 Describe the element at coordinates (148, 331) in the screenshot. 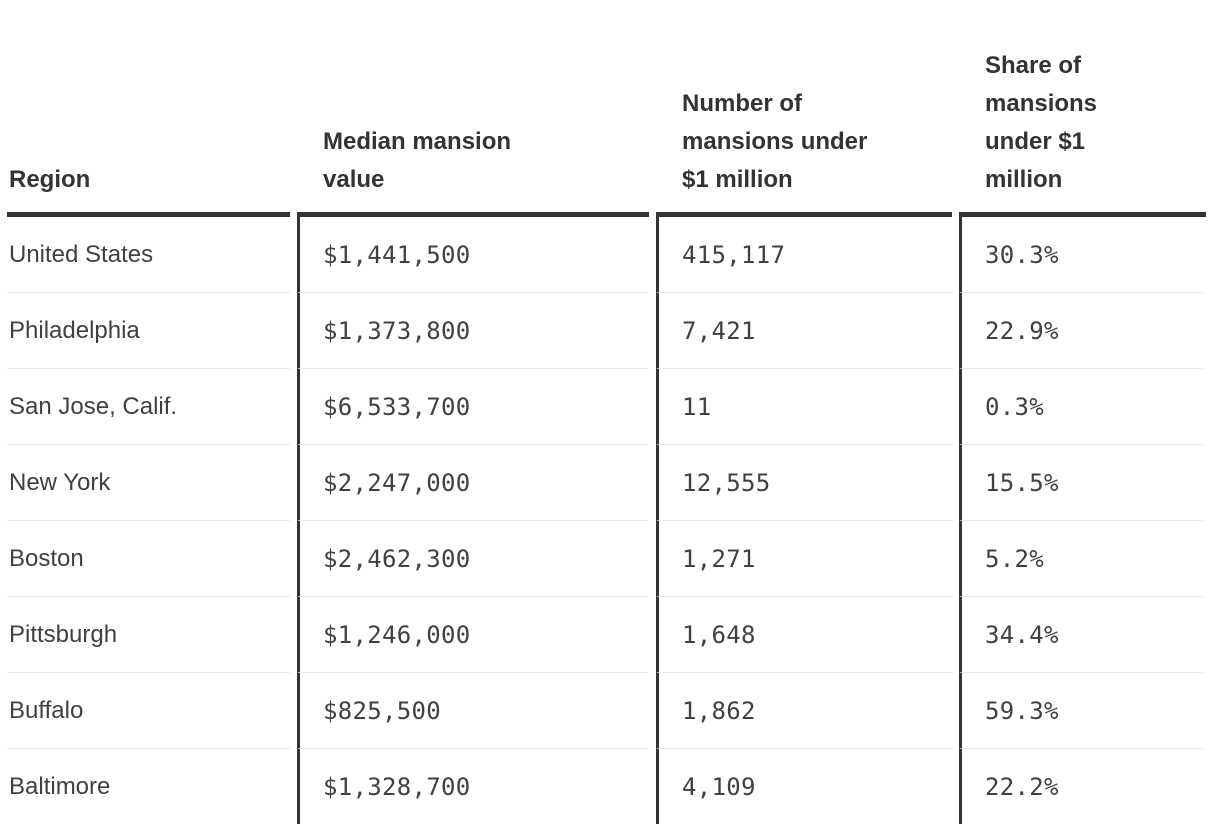

I see `cell-region: Philadelphia` at that location.